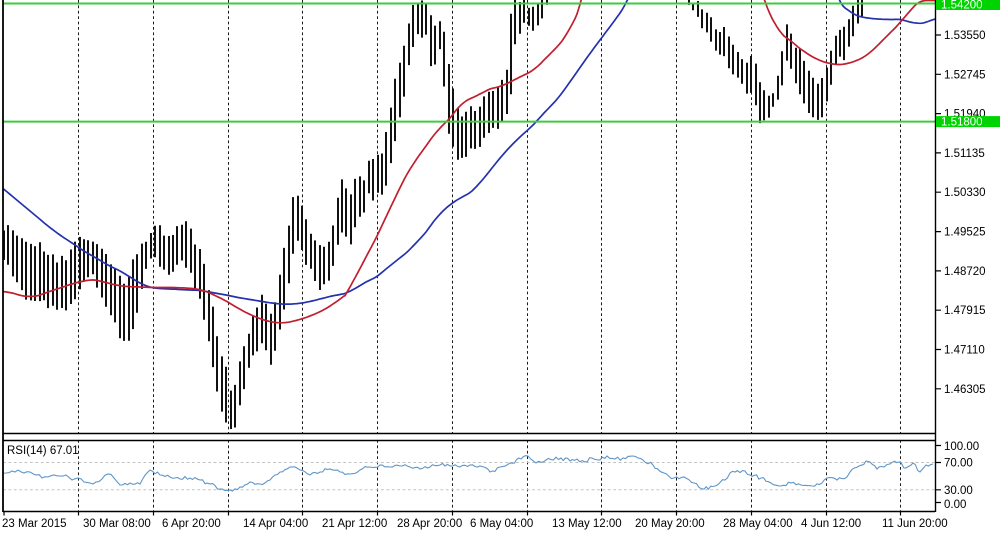  I want to click on svg-text: 23 Mar 2015, so click(34, 524).